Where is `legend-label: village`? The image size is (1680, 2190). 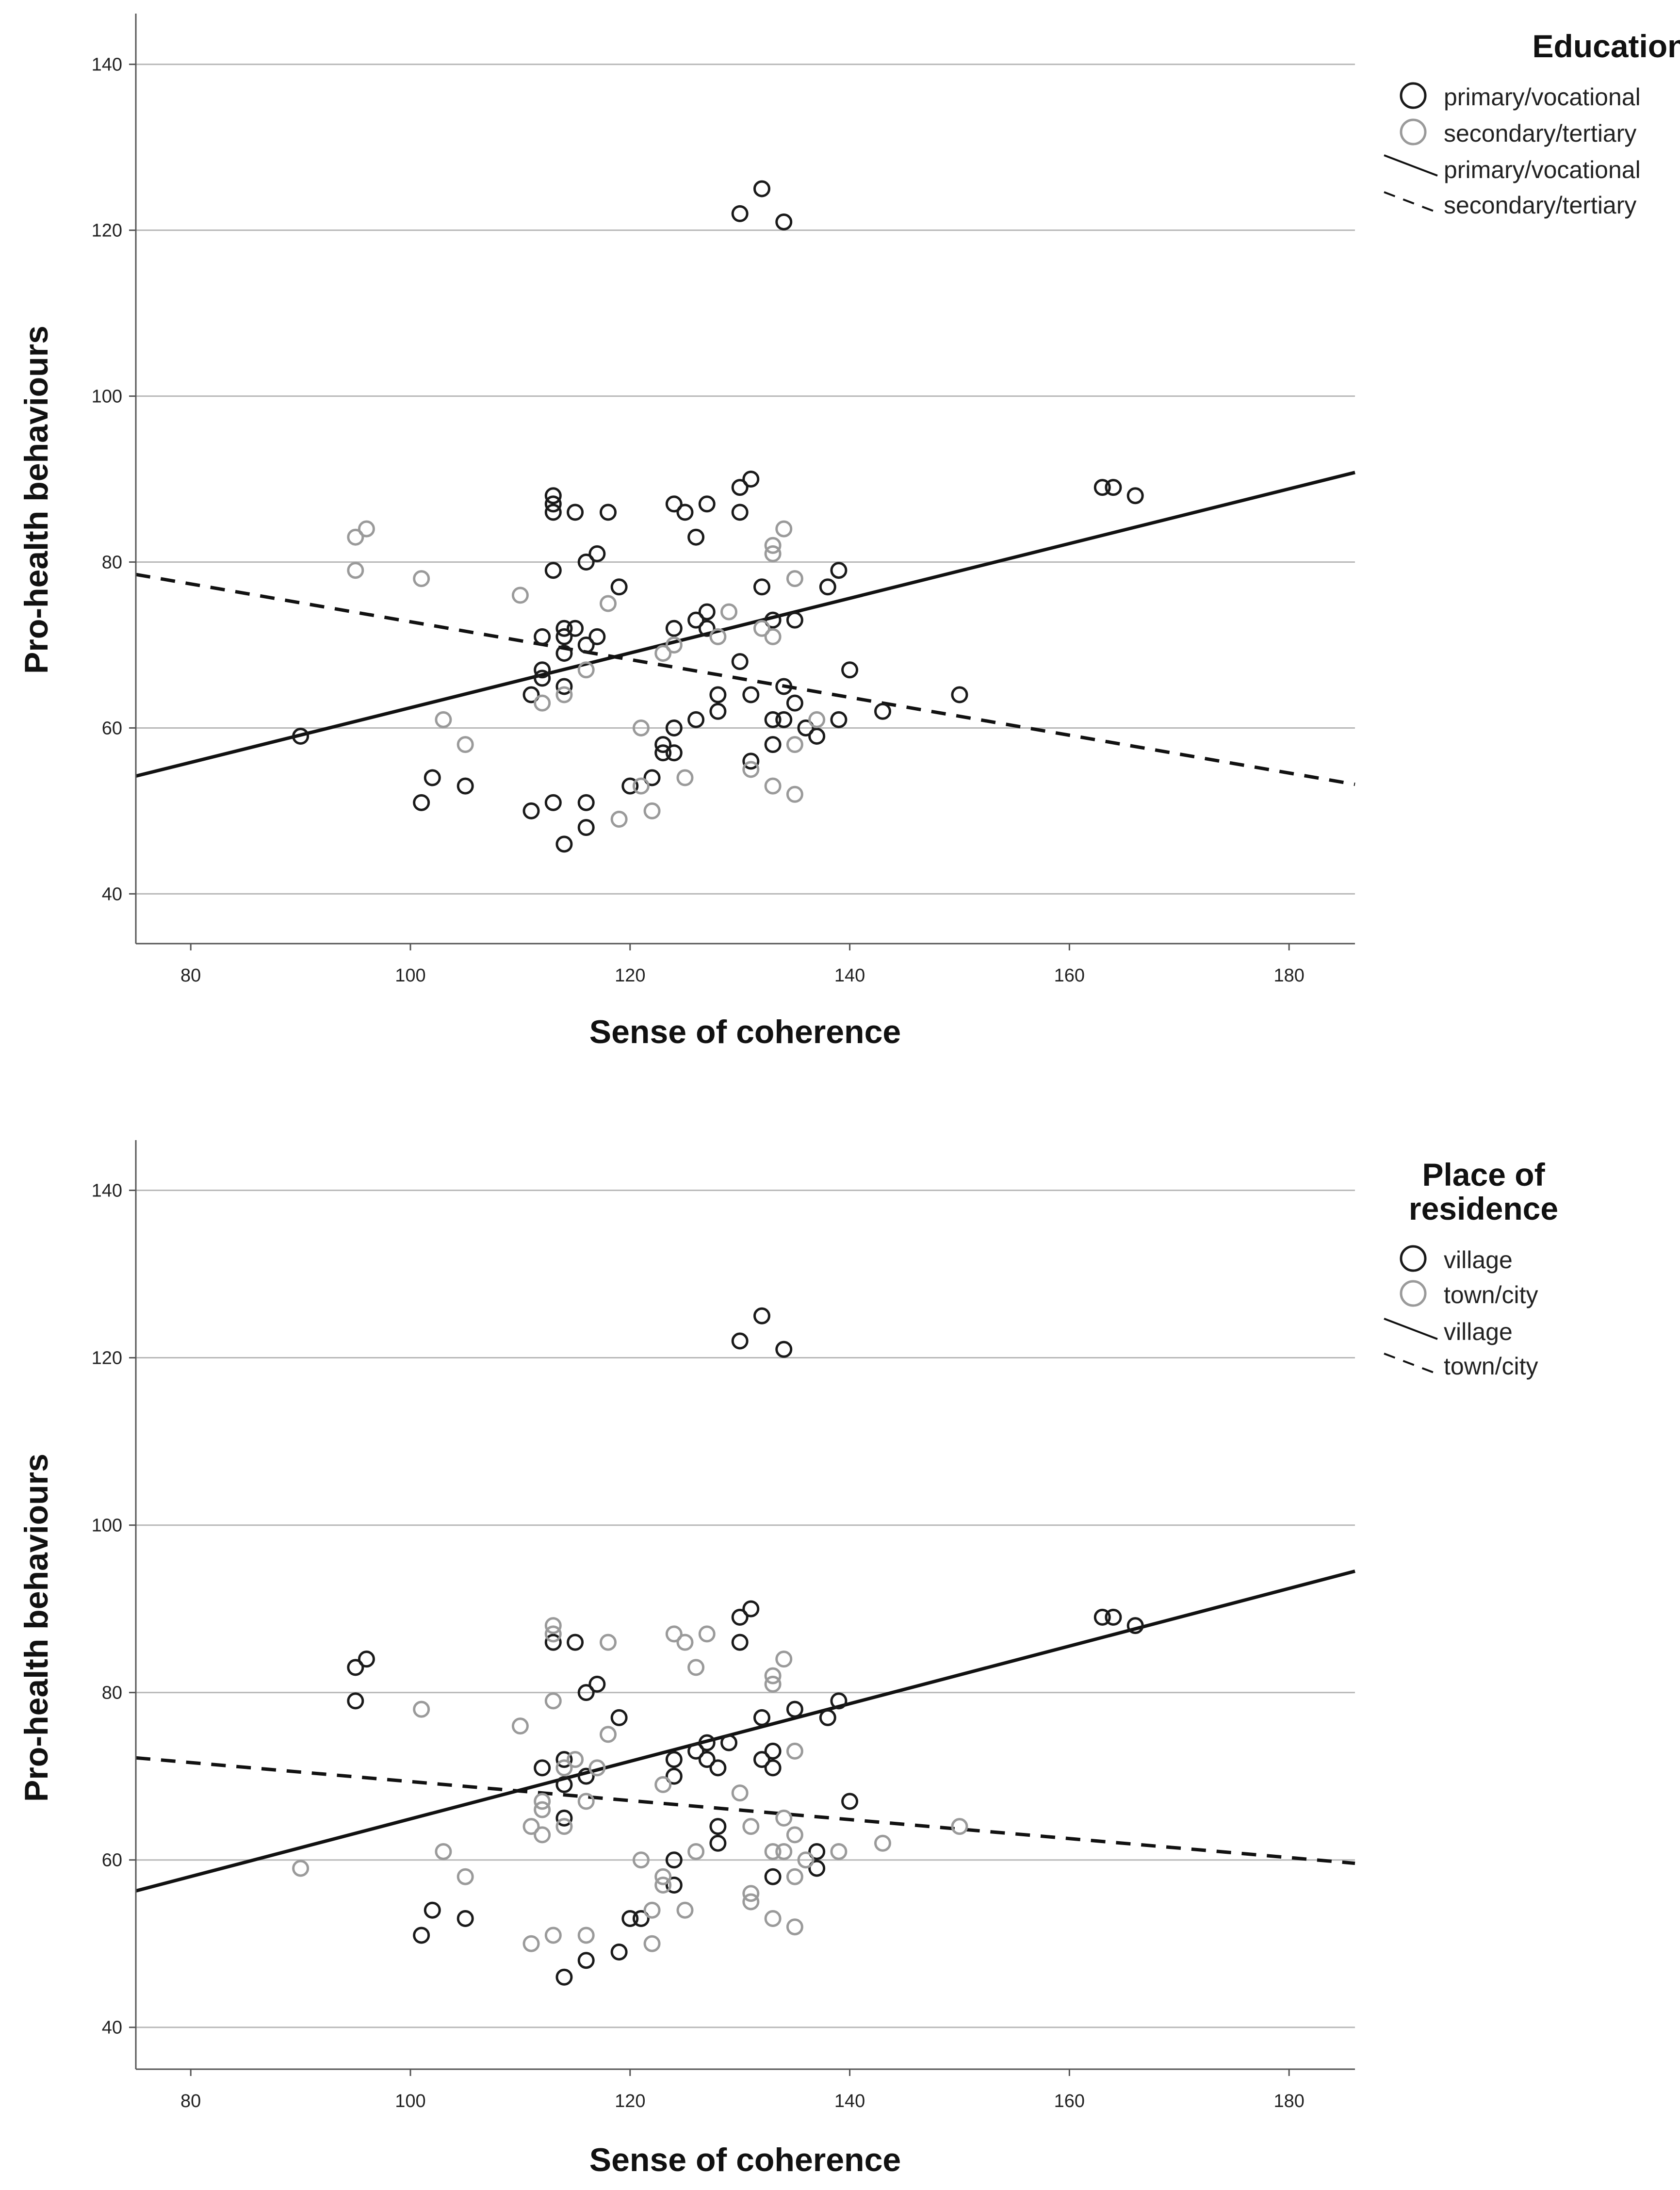 legend-label: village is located at coordinates (1478, 1331).